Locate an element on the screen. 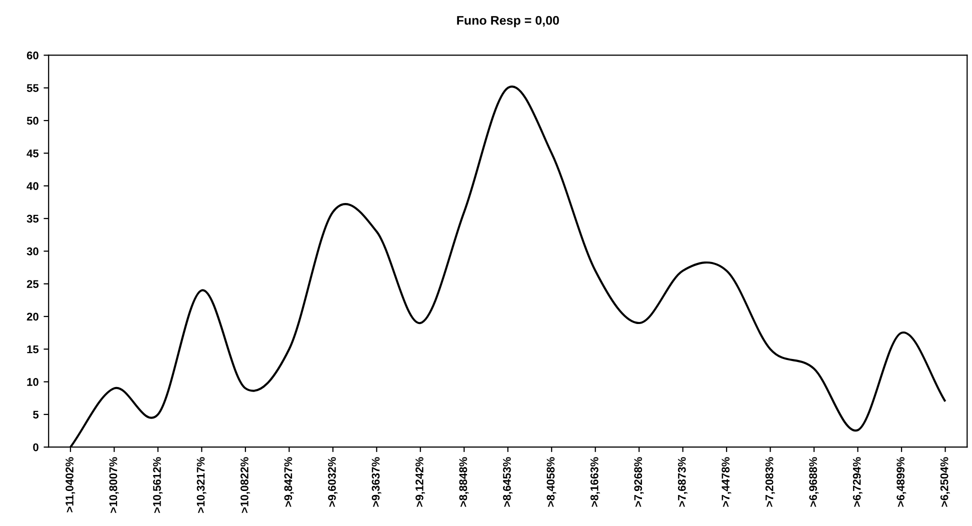 The image size is (972, 526). y-tick-label: 5 is located at coordinates (36, 414).